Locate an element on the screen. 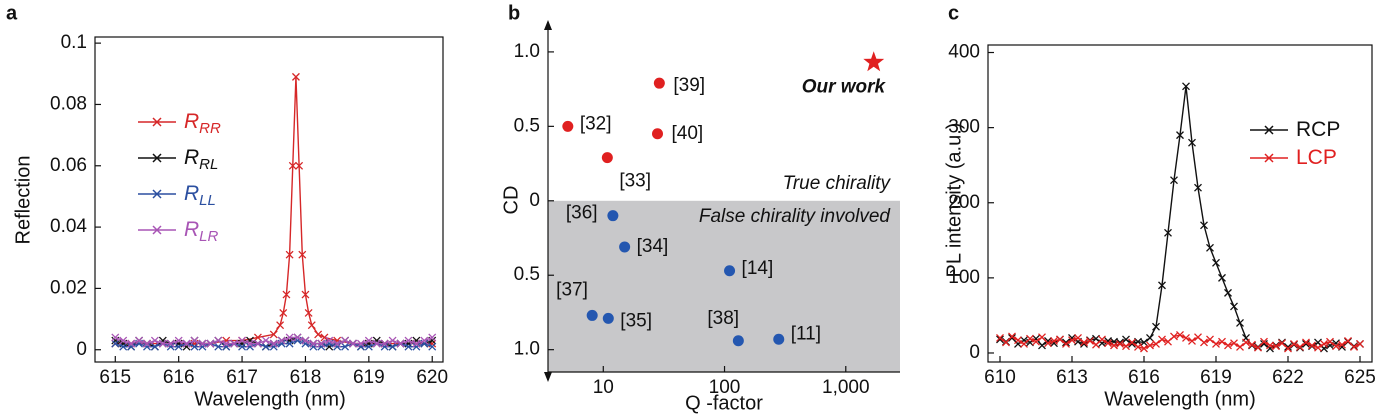  point-label: [36] is located at coordinates (582, 213).